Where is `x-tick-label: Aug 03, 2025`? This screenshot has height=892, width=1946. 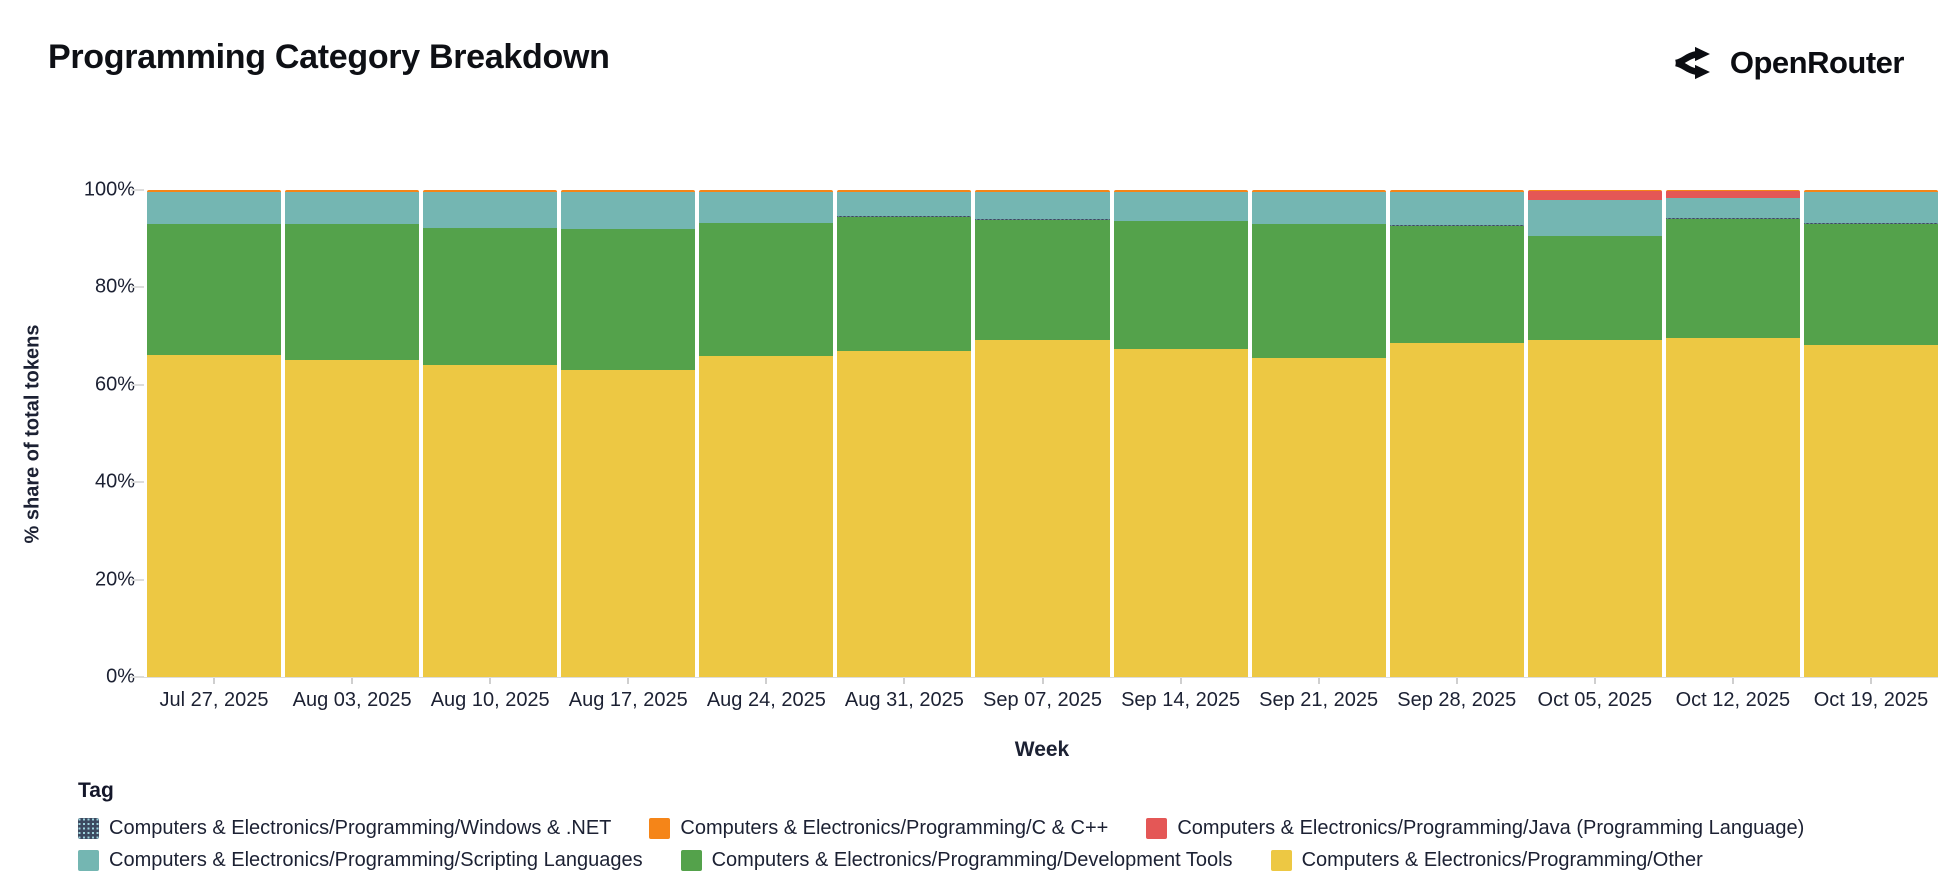
x-tick-label: Aug 03, 2025 is located at coordinates (352, 700).